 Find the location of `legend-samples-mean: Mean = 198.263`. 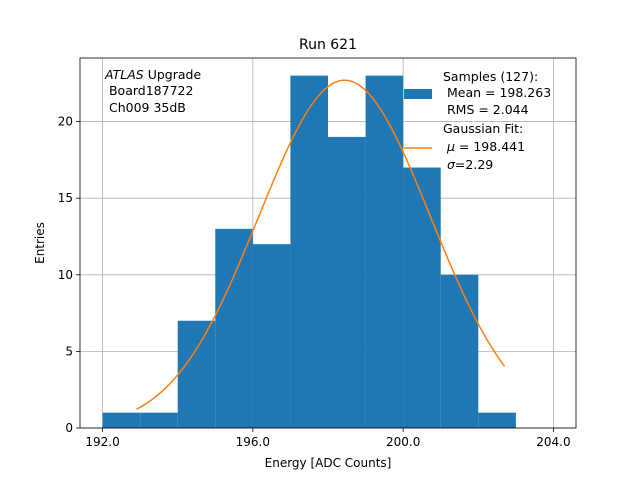

legend-samples-mean: Mean = 198.263 is located at coordinates (497, 92).